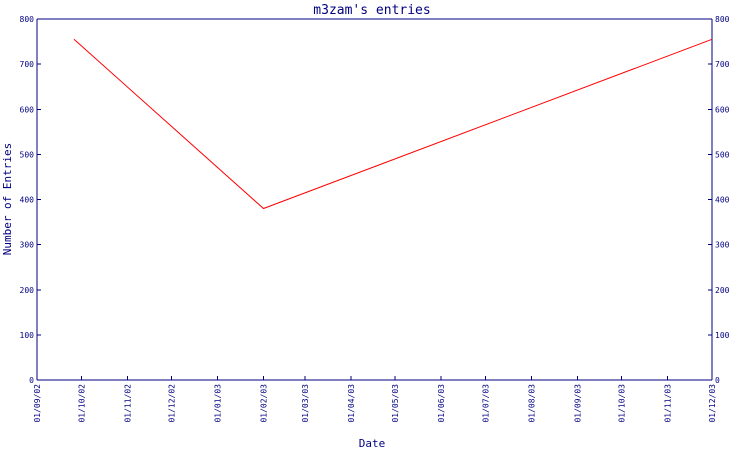 The height and width of the screenshot is (450, 750). I want to click on x-tick-label: 01/08/03, so click(531, 403).